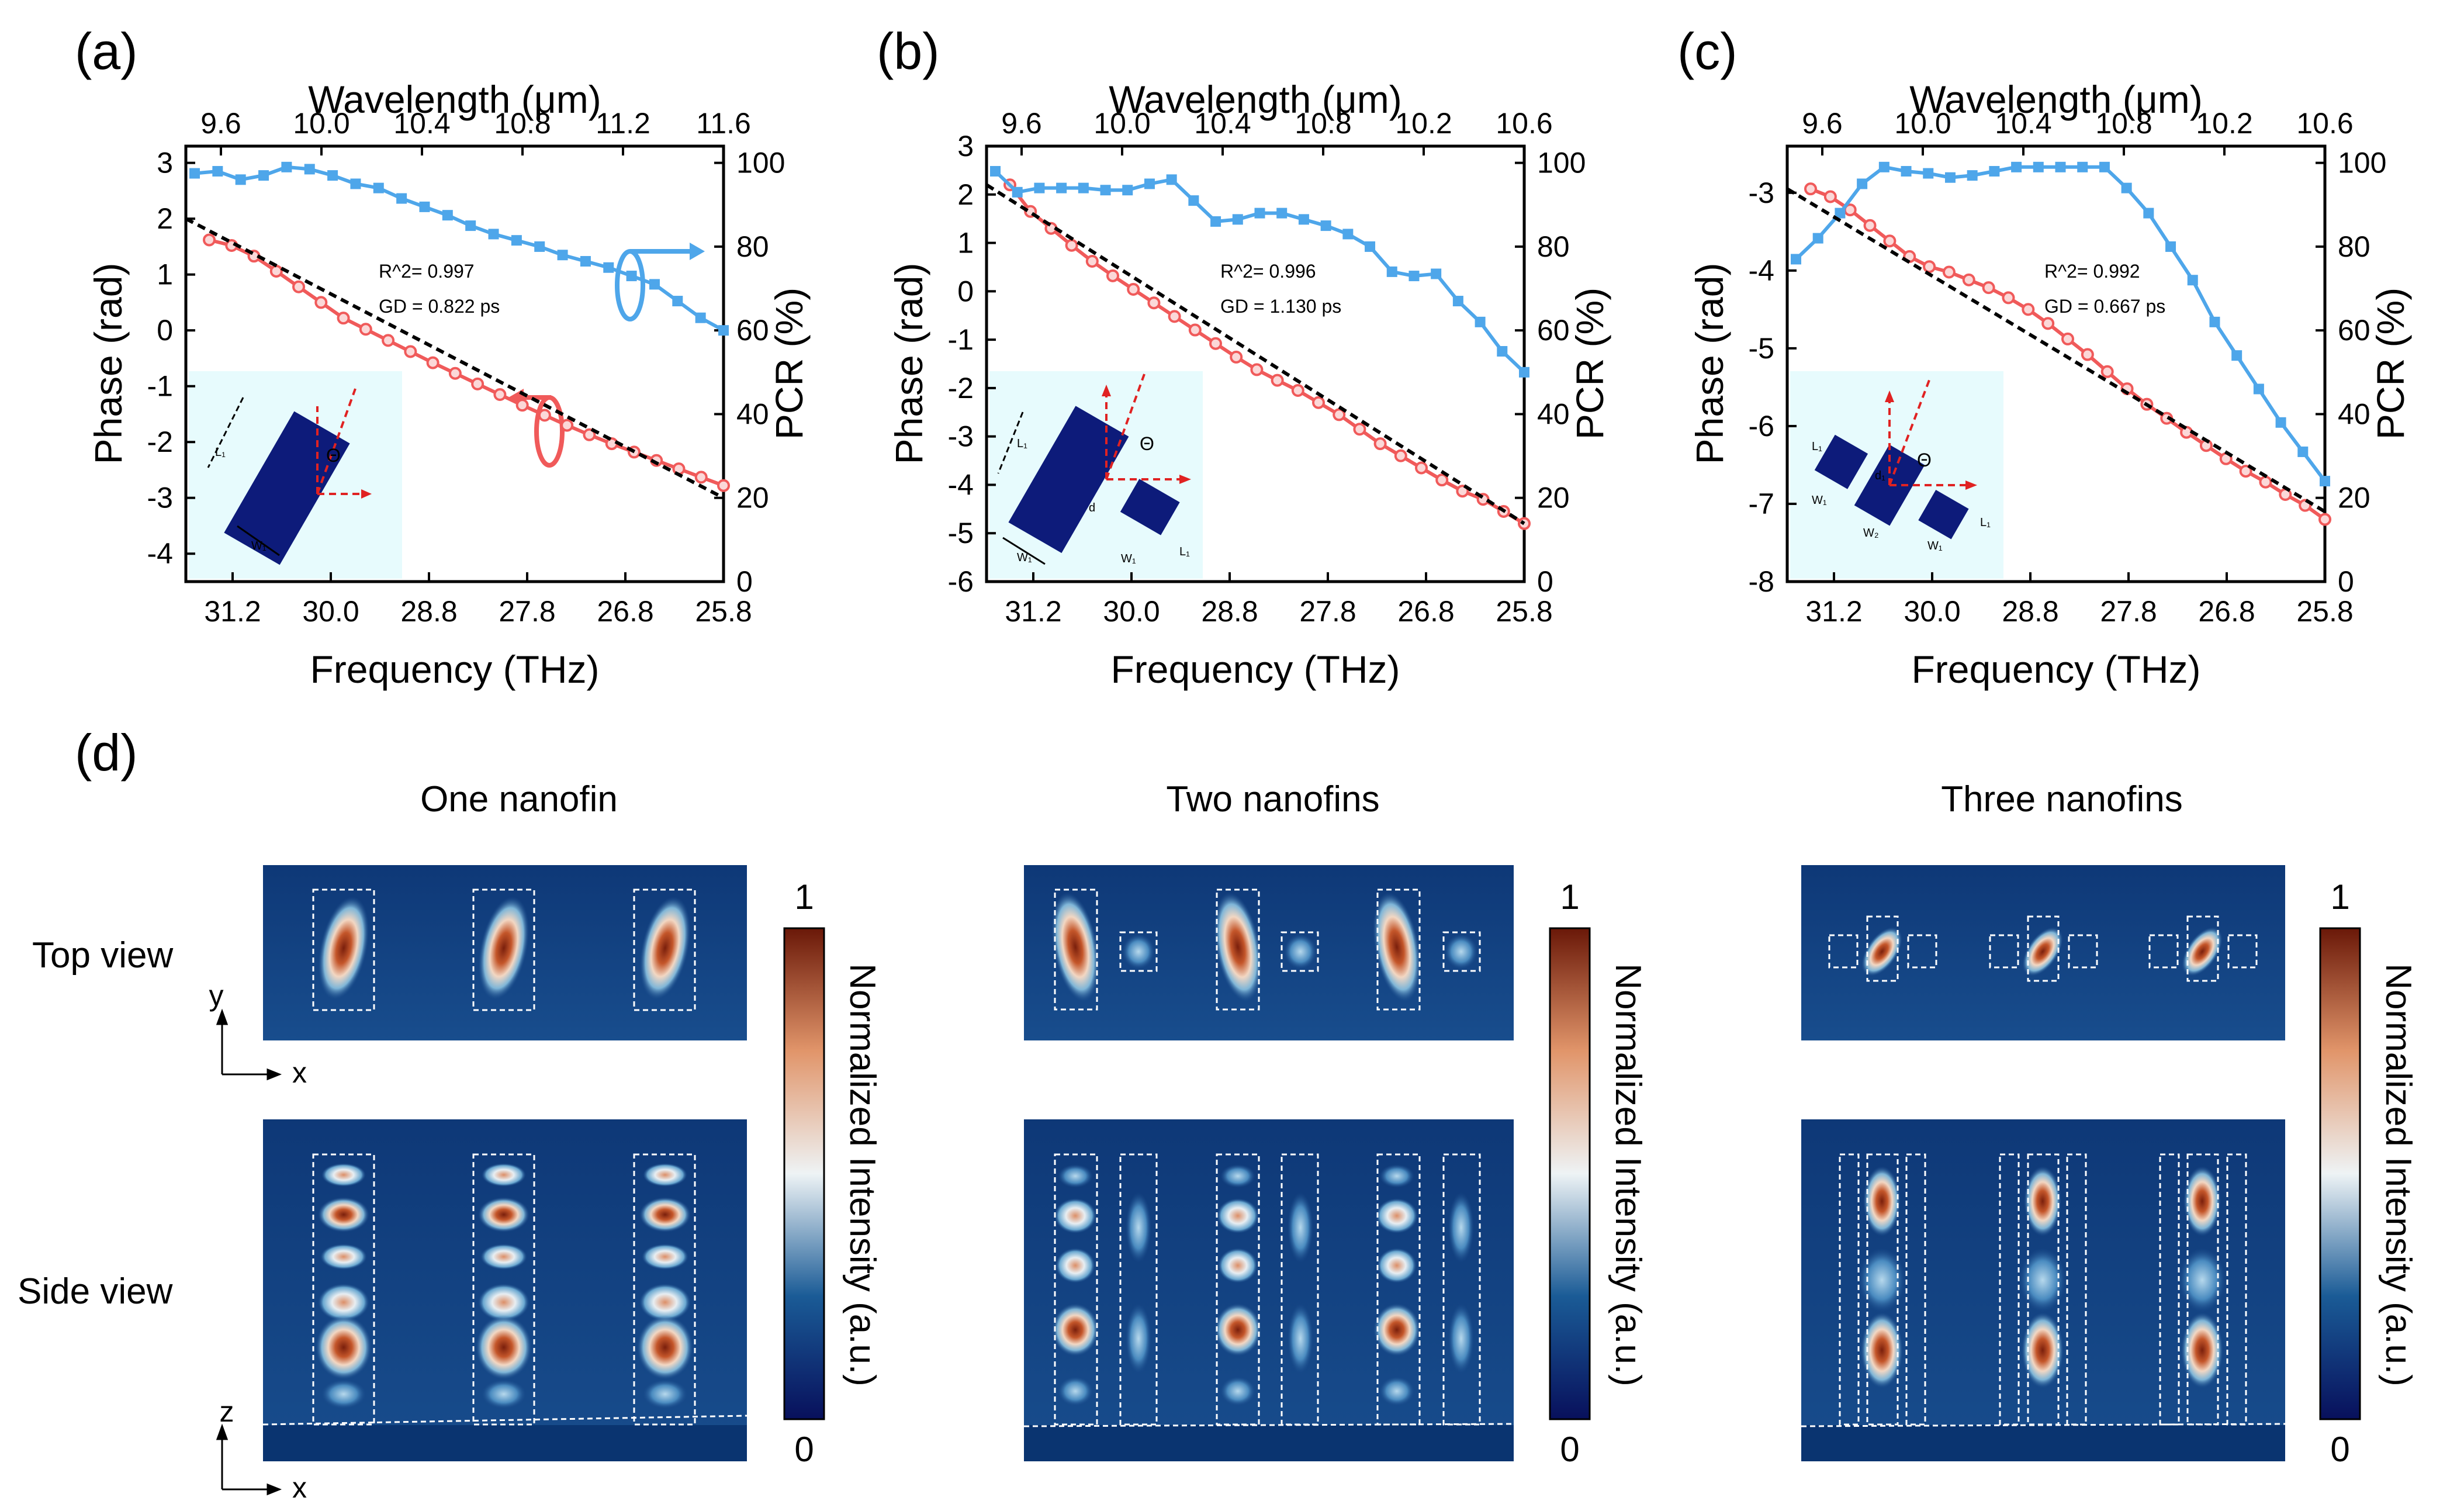 The image size is (2464, 1511). I want to click on inset-label-width2: W₁, so click(1128, 558).